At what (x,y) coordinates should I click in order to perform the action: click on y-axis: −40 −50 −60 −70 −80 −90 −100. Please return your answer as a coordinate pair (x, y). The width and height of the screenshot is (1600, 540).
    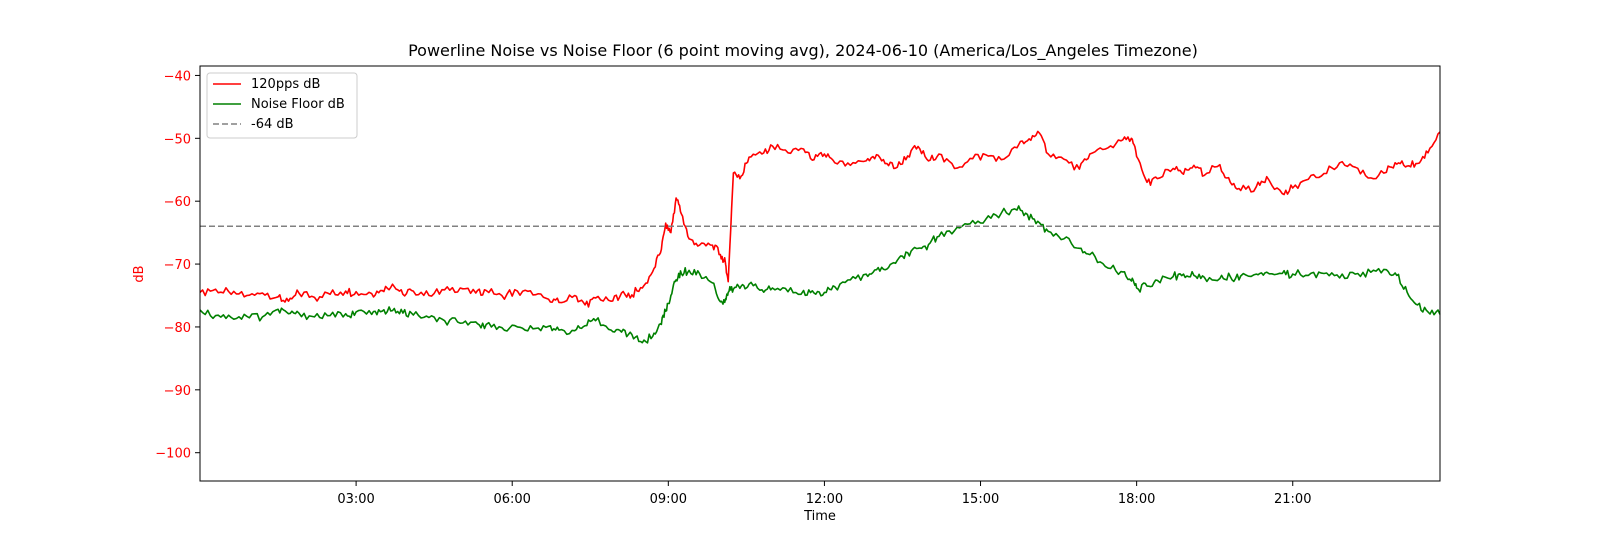
    Looking at the image, I should click on (177, 265).